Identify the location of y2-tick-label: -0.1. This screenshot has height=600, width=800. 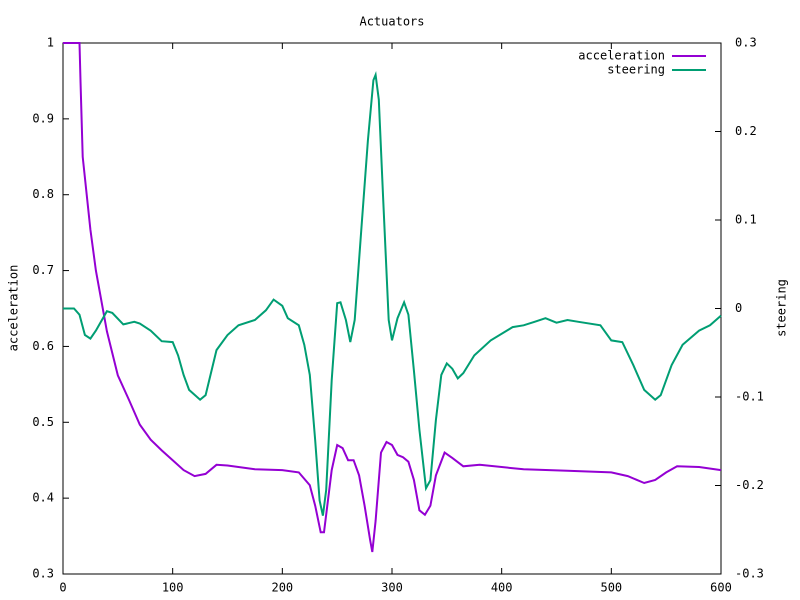
(749, 397).